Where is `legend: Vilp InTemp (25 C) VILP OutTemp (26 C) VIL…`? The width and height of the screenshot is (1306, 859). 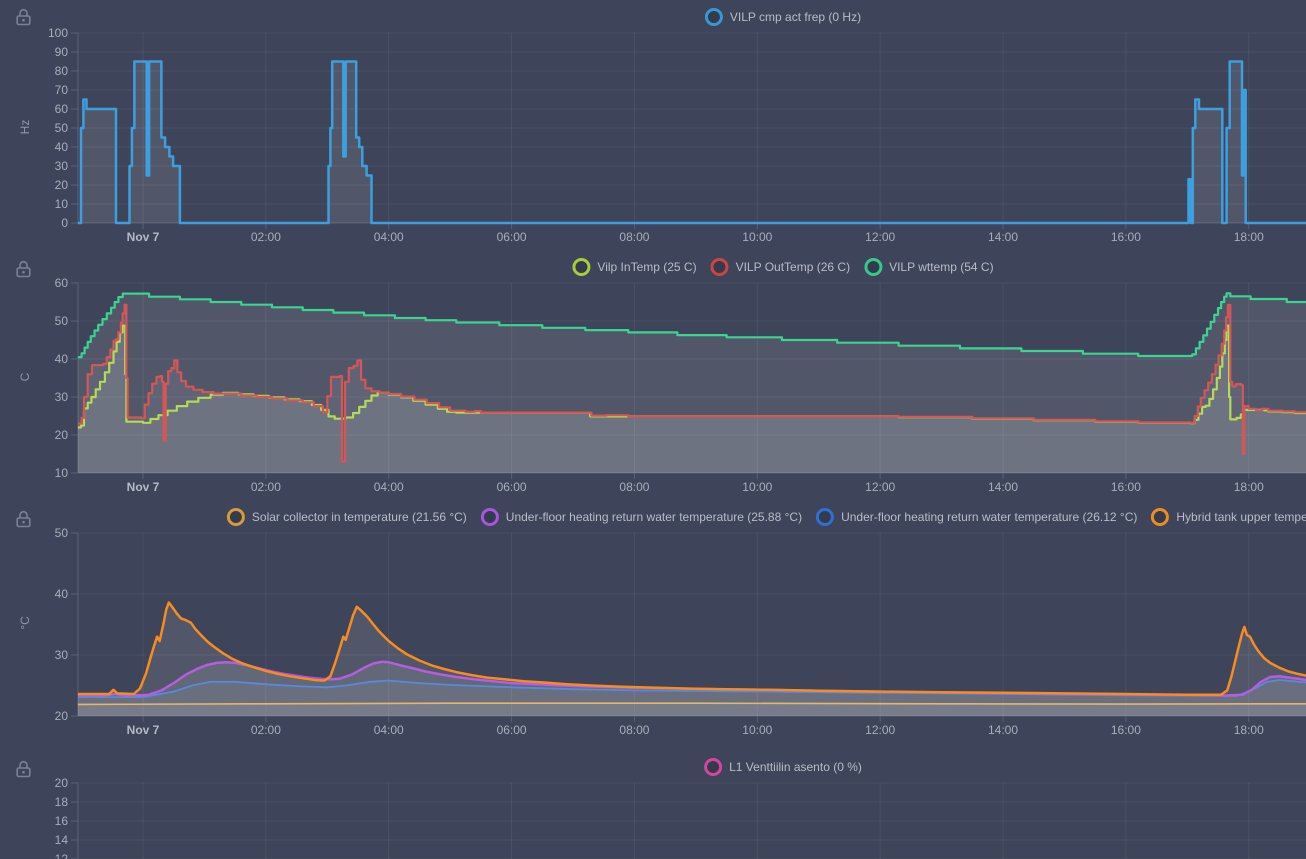 legend: Vilp InTemp (25 C) VILP OutTemp (26 C) VIL… is located at coordinates (783, 267).